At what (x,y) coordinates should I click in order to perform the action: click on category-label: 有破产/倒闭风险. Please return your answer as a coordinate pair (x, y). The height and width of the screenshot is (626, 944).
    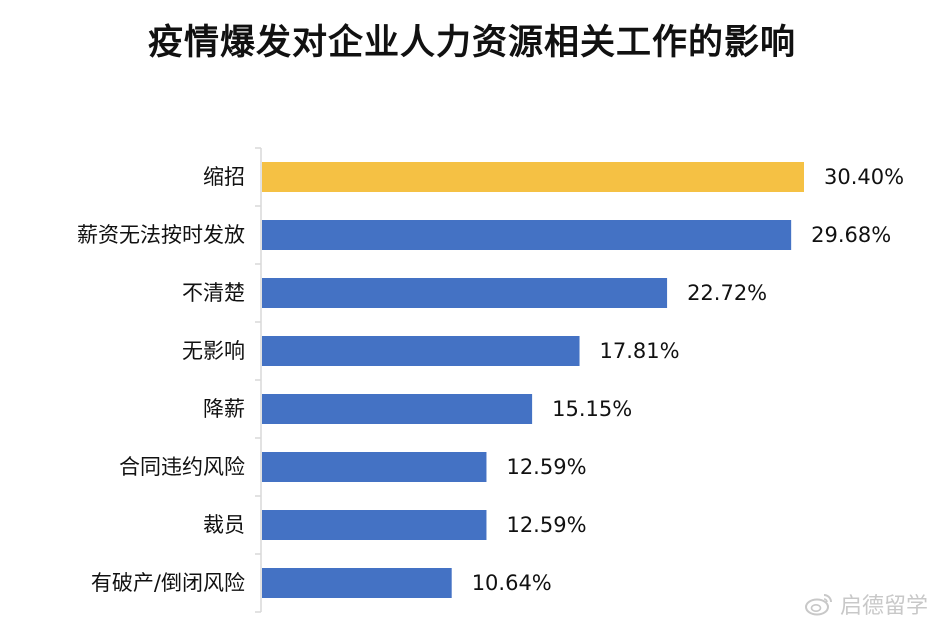
    Looking at the image, I should click on (168, 583).